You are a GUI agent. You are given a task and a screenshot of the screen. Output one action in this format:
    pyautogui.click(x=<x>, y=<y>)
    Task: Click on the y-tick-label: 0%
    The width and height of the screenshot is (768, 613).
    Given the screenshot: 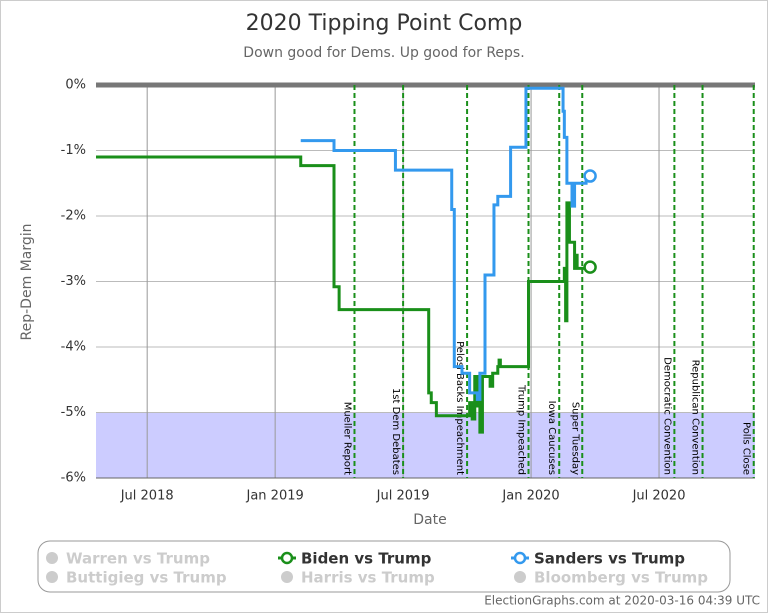 What is the action you would take?
    pyautogui.click(x=75, y=85)
    